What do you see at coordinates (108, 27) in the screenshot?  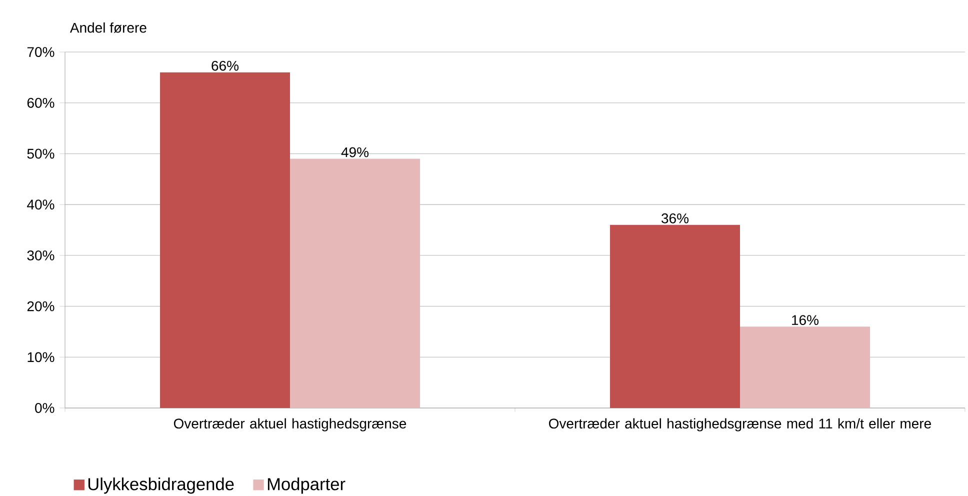 I see `y-axis-title: Andel førere` at bounding box center [108, 27].